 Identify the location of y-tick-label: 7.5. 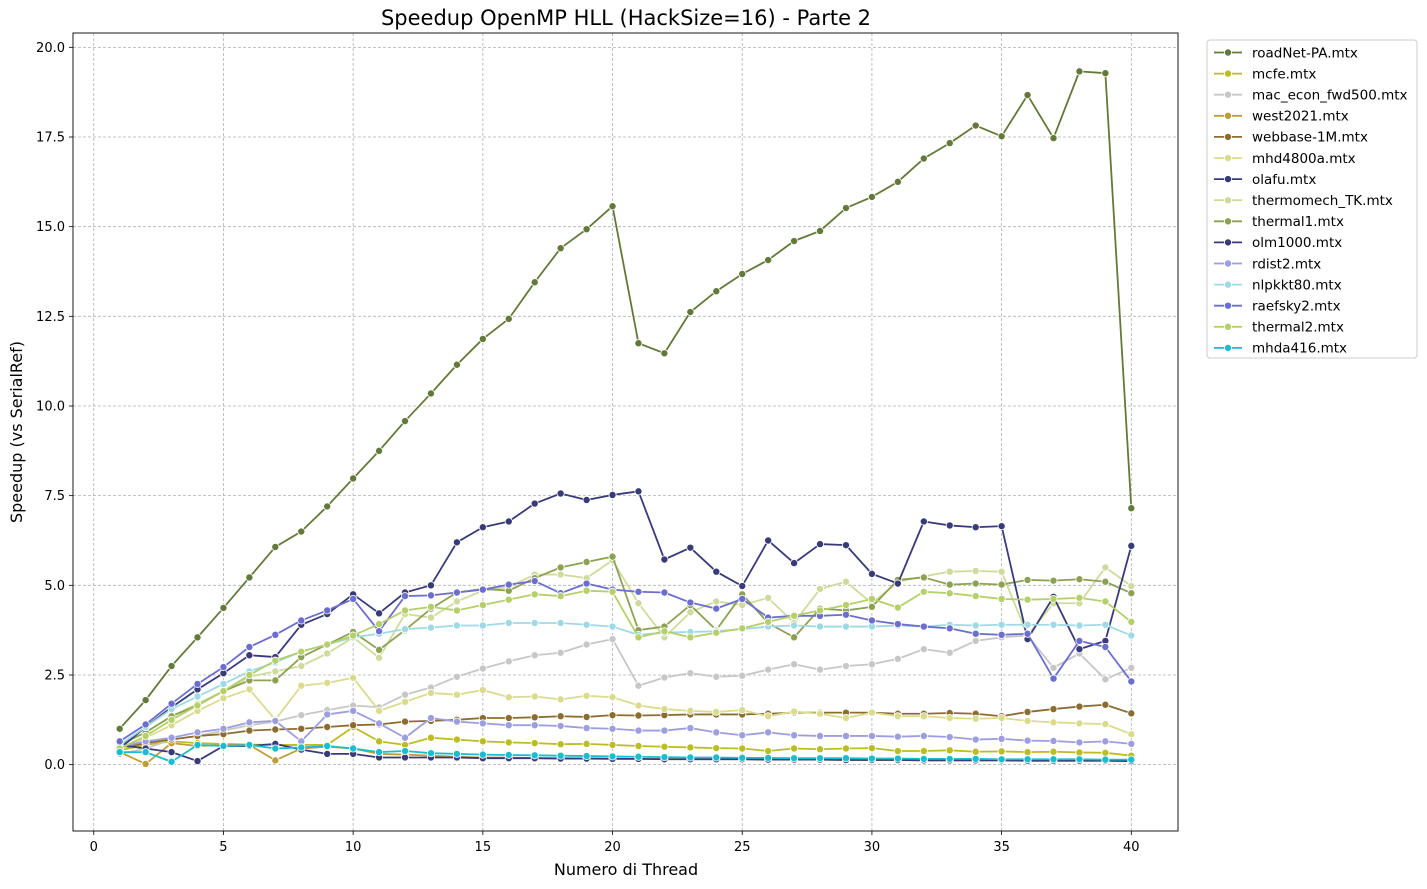
(54, 496).